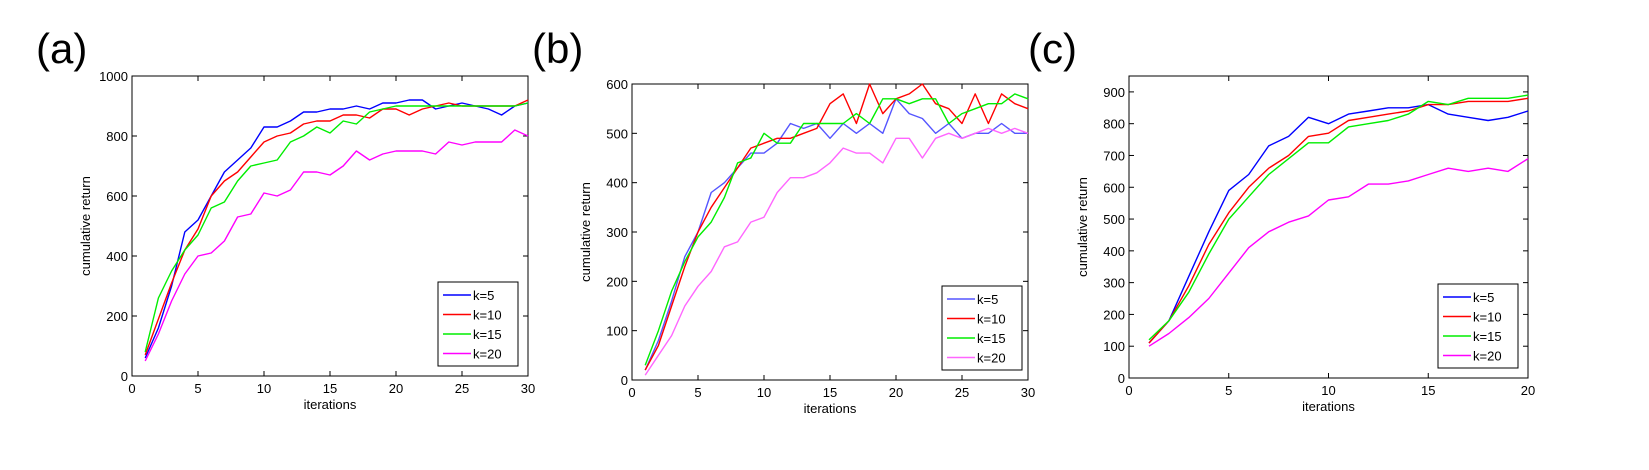 The height and width of the screenshot is (470, 1649). I want to click on panel-label: (b), so click(558, 48).